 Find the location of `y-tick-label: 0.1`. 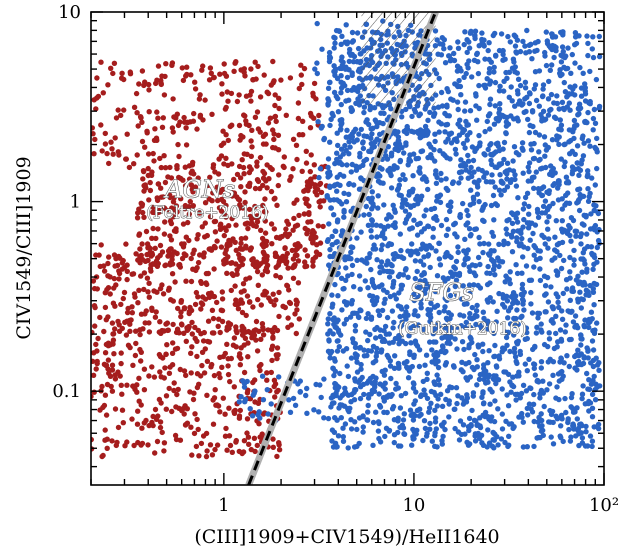

y-tick-label: 0.1 is located at coordinates (66, 391).